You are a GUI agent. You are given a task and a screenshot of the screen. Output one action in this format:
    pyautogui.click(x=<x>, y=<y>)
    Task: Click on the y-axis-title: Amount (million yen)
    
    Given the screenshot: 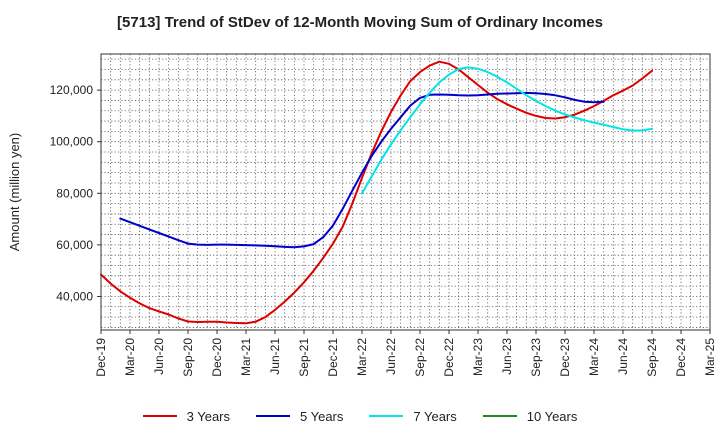 What is the action you would take?
    pyautogui.click(x=14, y=192)
    